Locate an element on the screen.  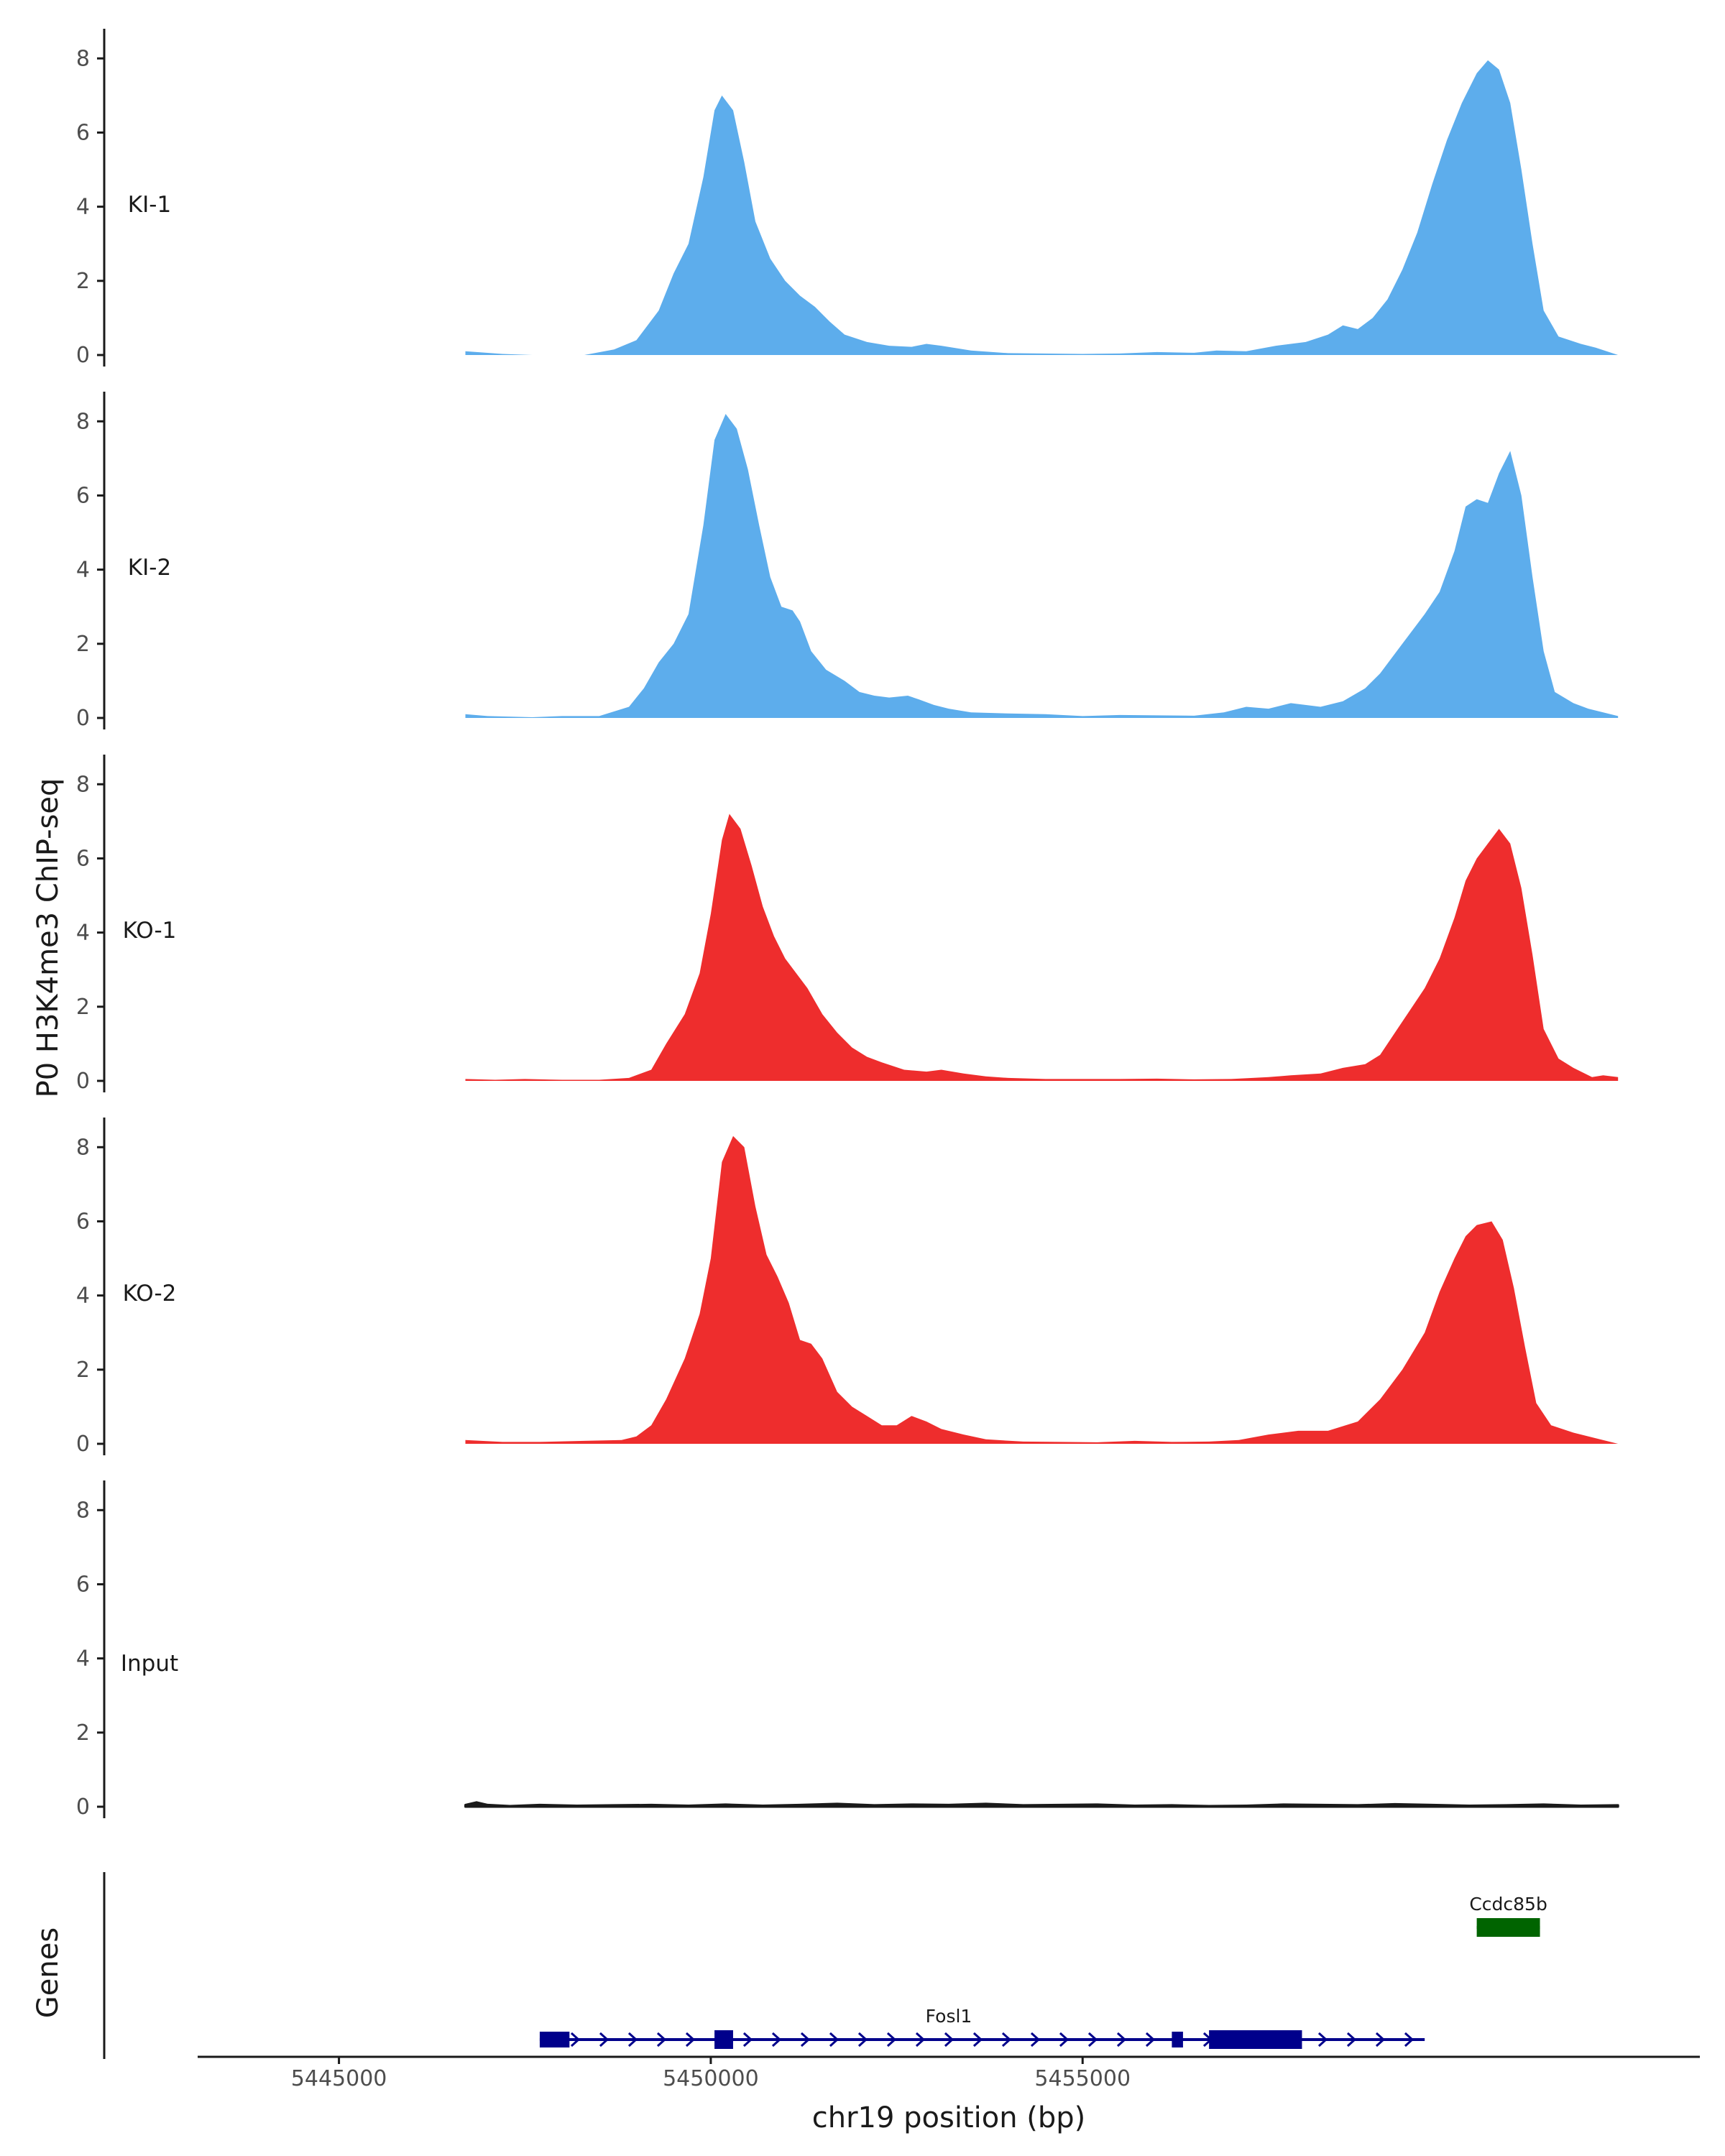
x-tick-label: 5450000 is located at coordinates (711, 2078).